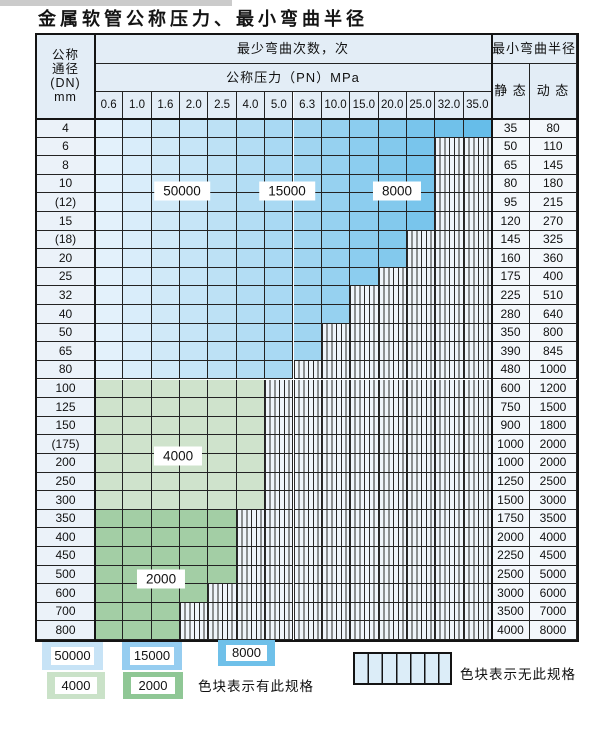 This screenshot has width=600, height=743. What do you see at coordinates (511, 277) in the screenshot?
I see `static-value-cell: 175` at bounding box center [511, 277].